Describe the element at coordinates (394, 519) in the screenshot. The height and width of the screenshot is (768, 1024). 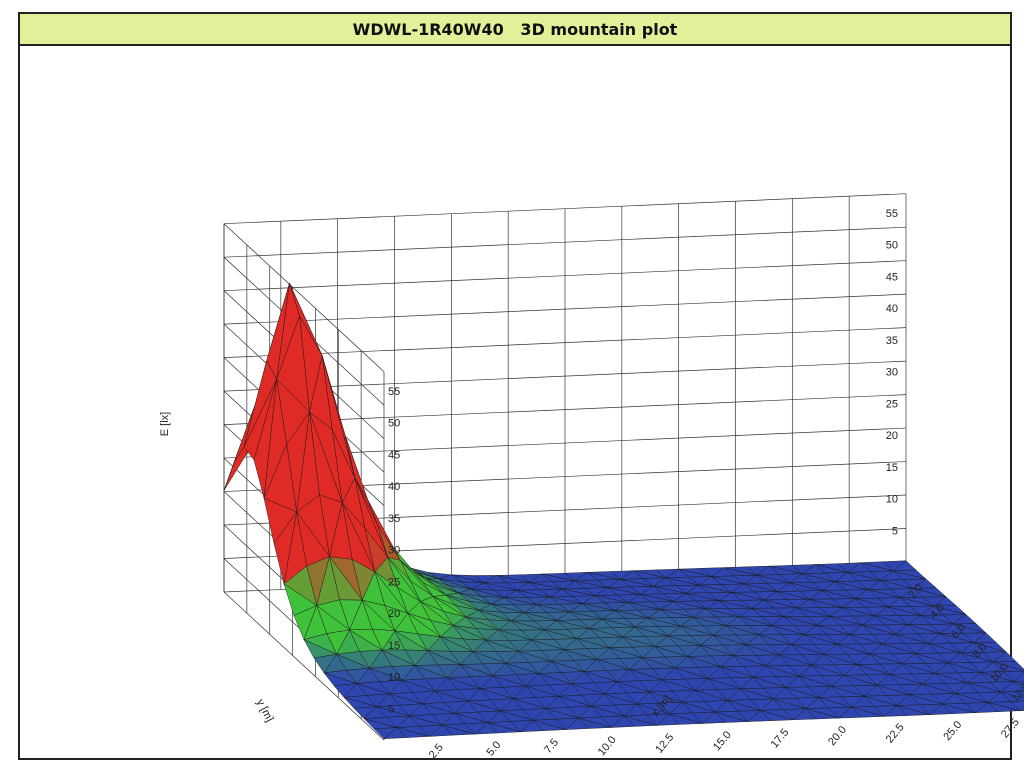
I see `z-tick-label-right: 35` at that location.